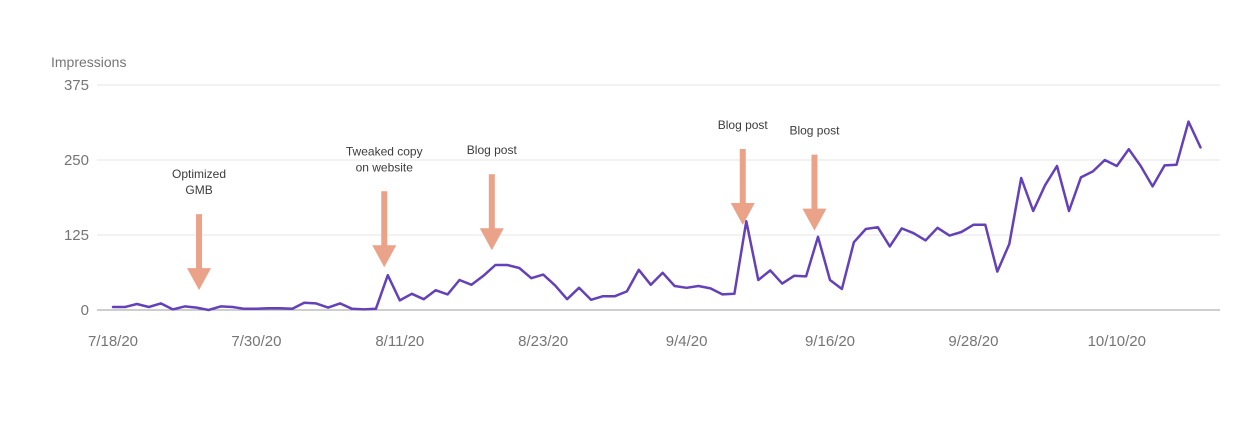 The width and height of the screenshot is (1249, 421). What do you see at coordinates (385, 167) in the screenshot?
I see `annotation-label: on website` at bounding box center [385, 167].